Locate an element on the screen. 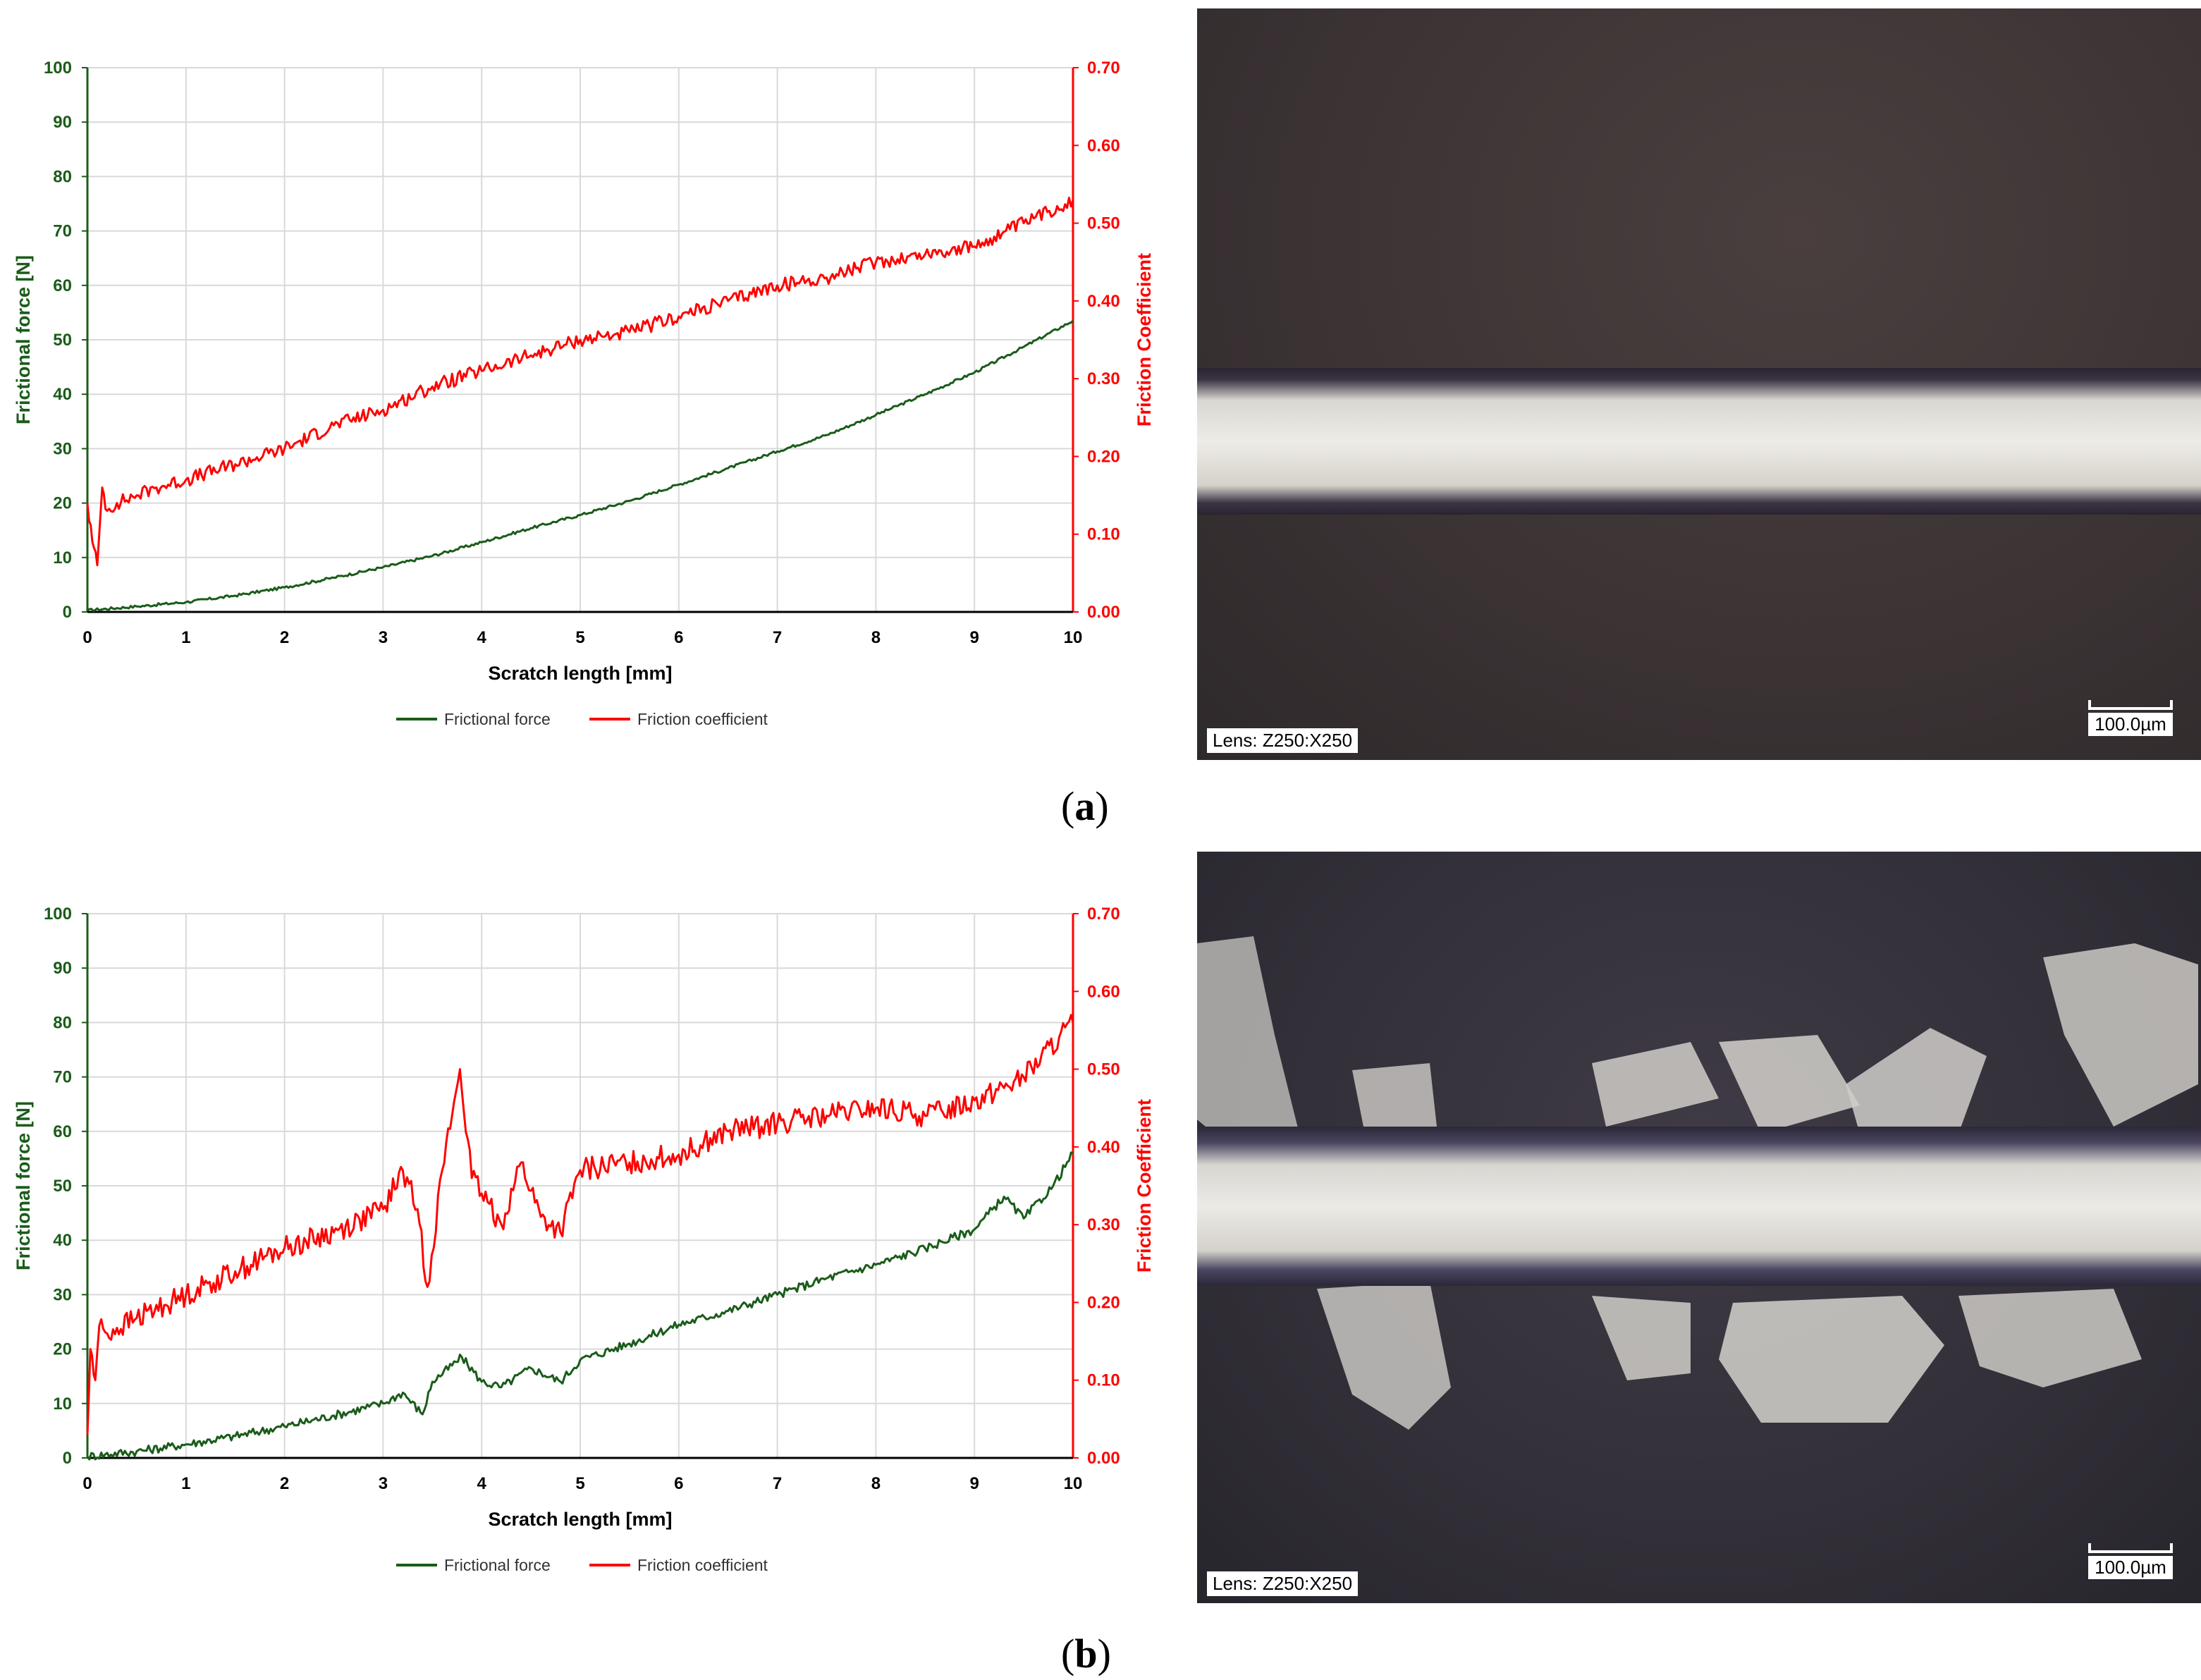  scale-bar-a: 100.0µm is located at coordinates (2130, 718).